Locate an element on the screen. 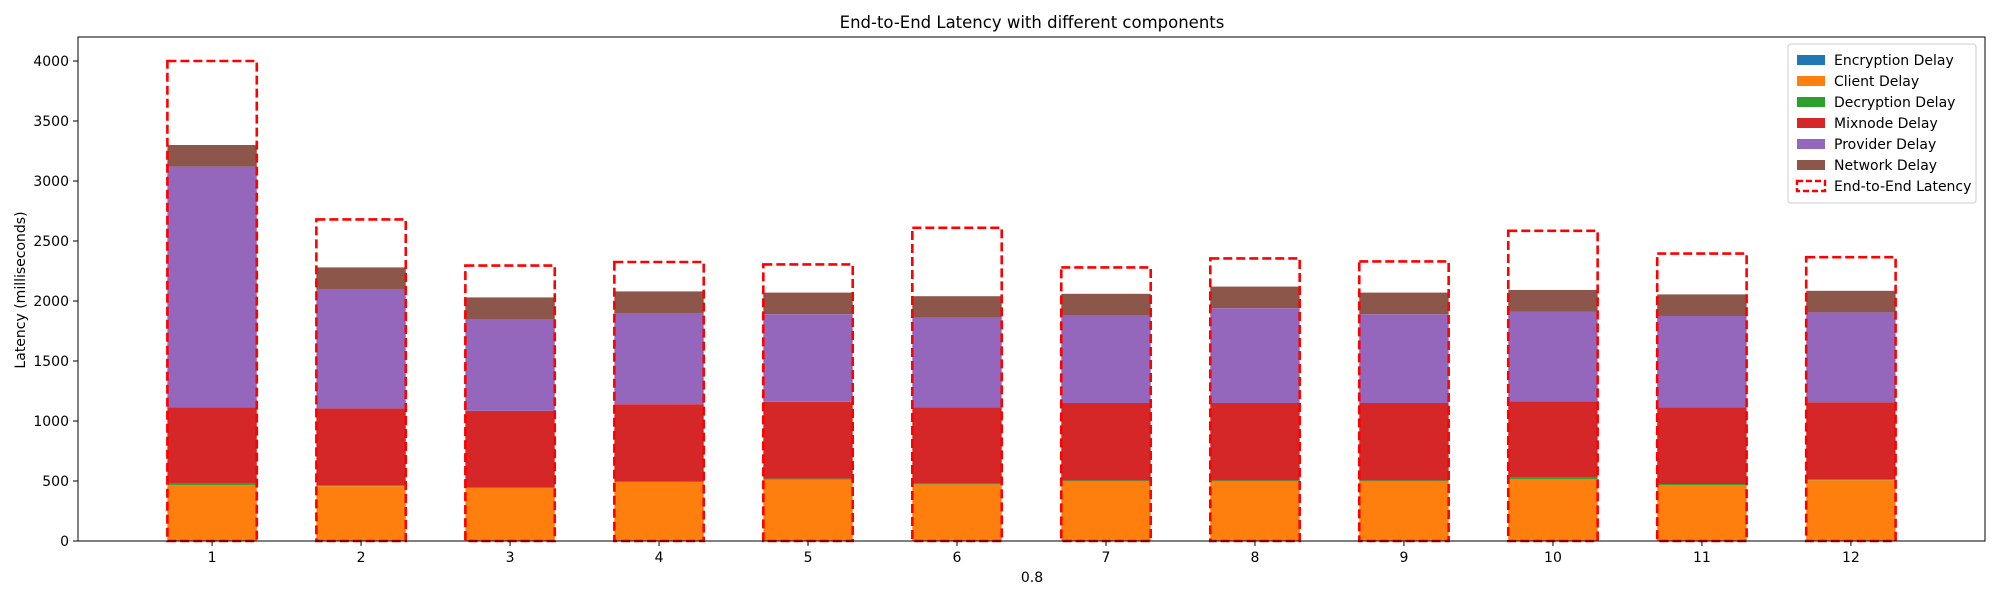 The height and width of the screenshot is (605, 2000). y-tick-label-3: 1000 is located at coordinates (51, 422).